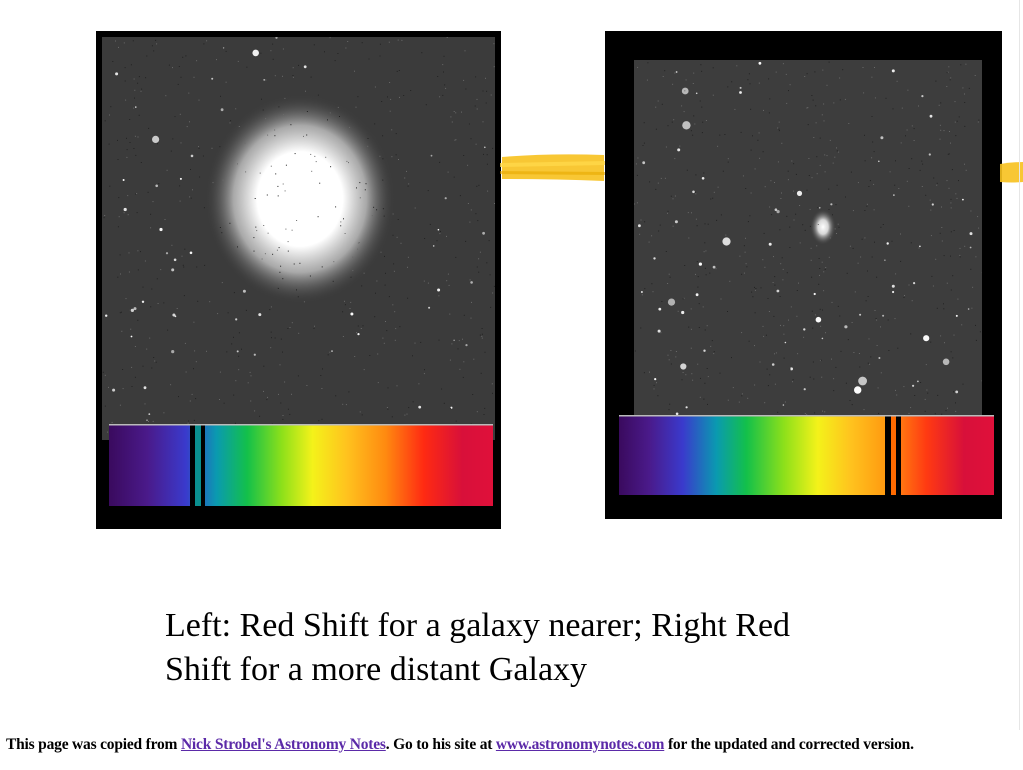 Image resolution: width=1023 pixels, height=770 pixels. What do you see at coordinates (376, 669) in the screenshot?
I see `caption-line-2: Shift for a more distant Galaxy` at bounding box center [376, 669].